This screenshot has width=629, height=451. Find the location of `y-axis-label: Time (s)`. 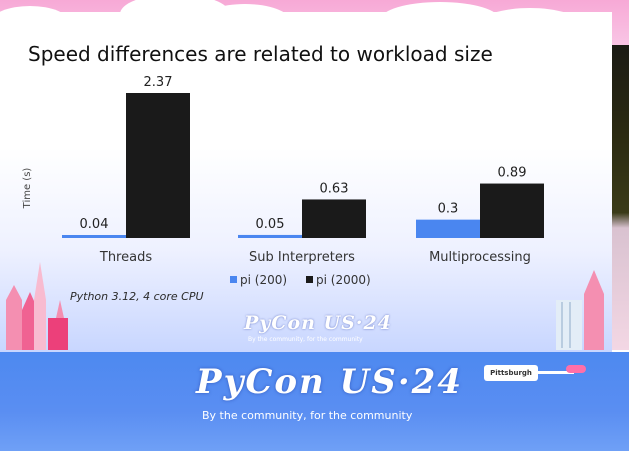

y-axis-label: Time (s) is located at coordinates (27, 189).